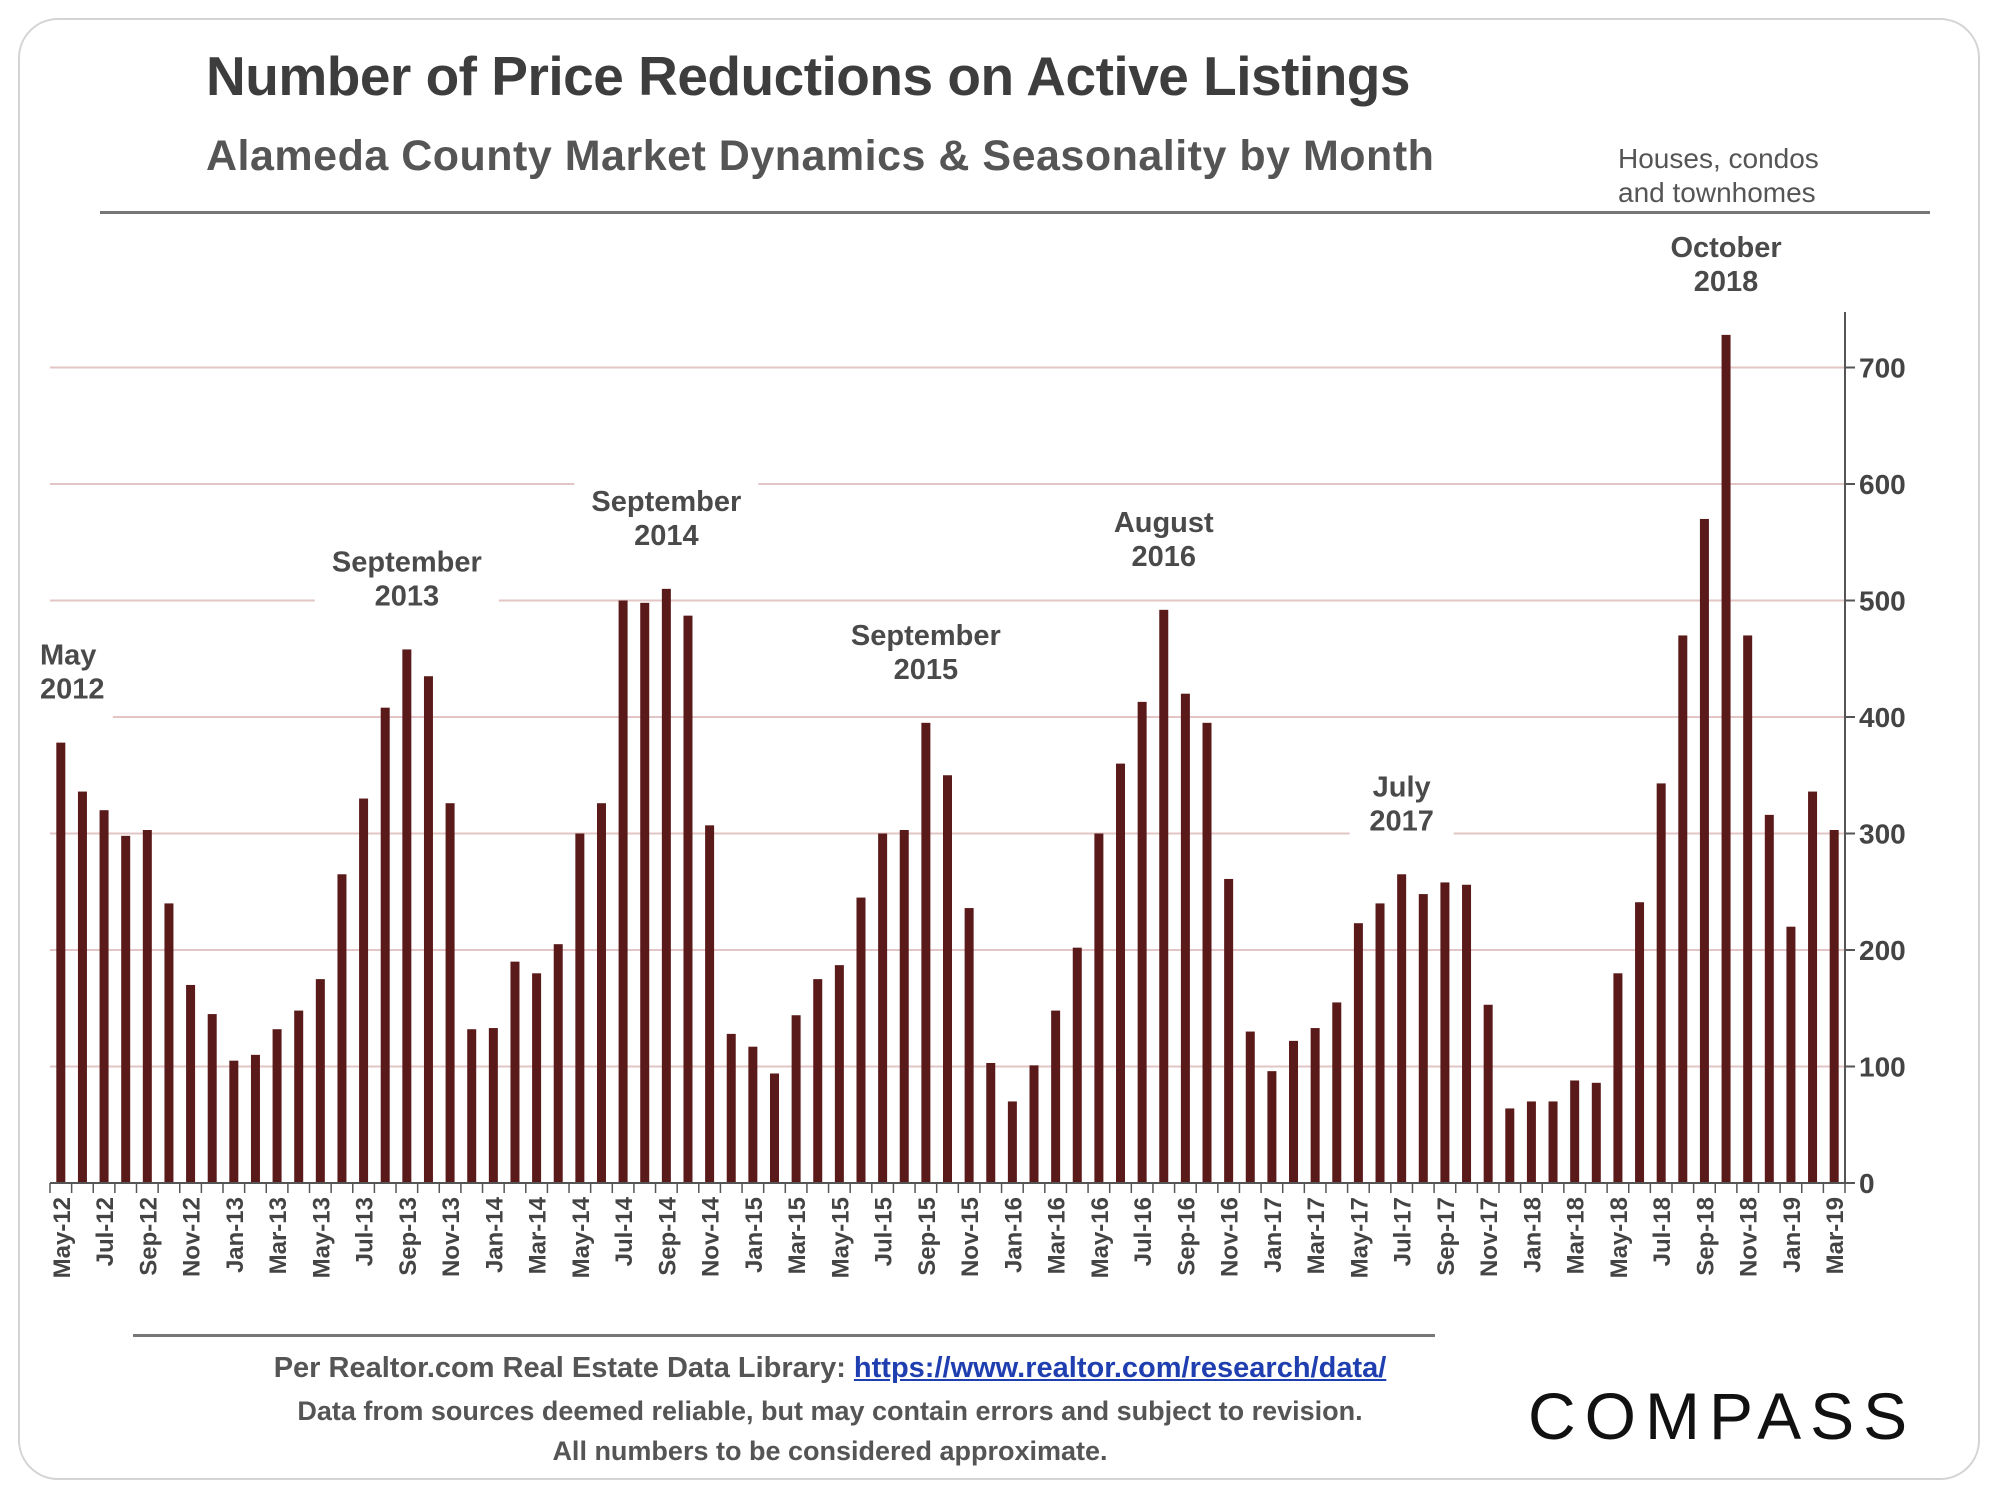 The image size is (2000, 1500). What do you see at coordinates (1867, 1183) in the screenshot?
I see `y-tick-label-0: 0` at bounding box center [1867, 1183].